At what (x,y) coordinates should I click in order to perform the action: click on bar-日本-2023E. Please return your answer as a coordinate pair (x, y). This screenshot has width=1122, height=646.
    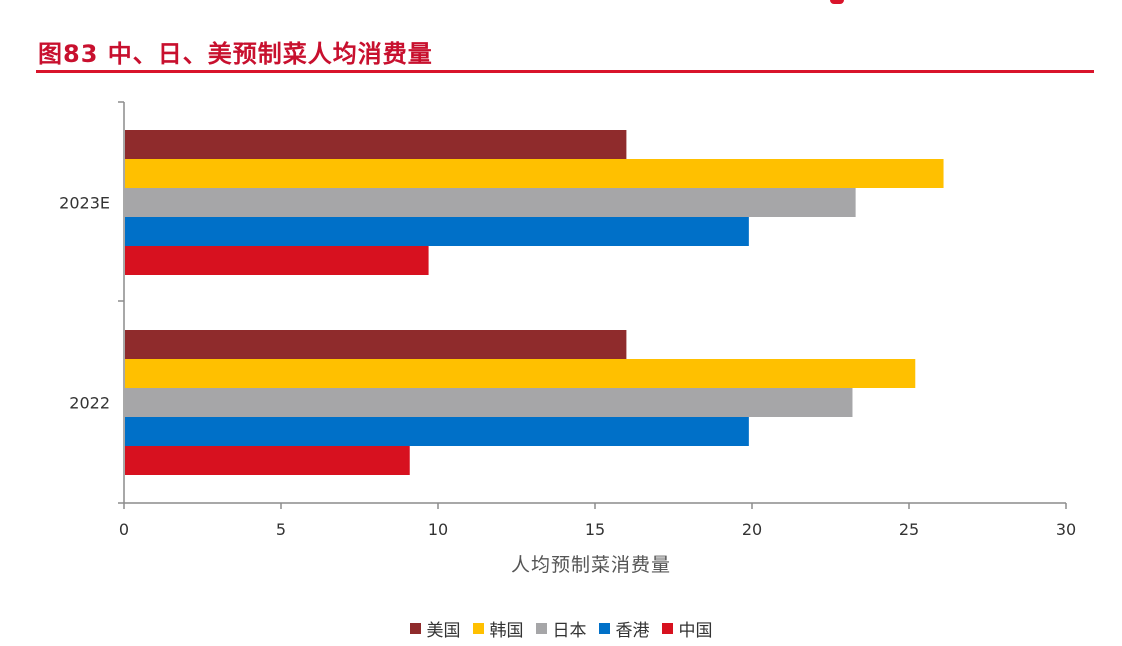
    Looking at the image, I should click on (490, 202).